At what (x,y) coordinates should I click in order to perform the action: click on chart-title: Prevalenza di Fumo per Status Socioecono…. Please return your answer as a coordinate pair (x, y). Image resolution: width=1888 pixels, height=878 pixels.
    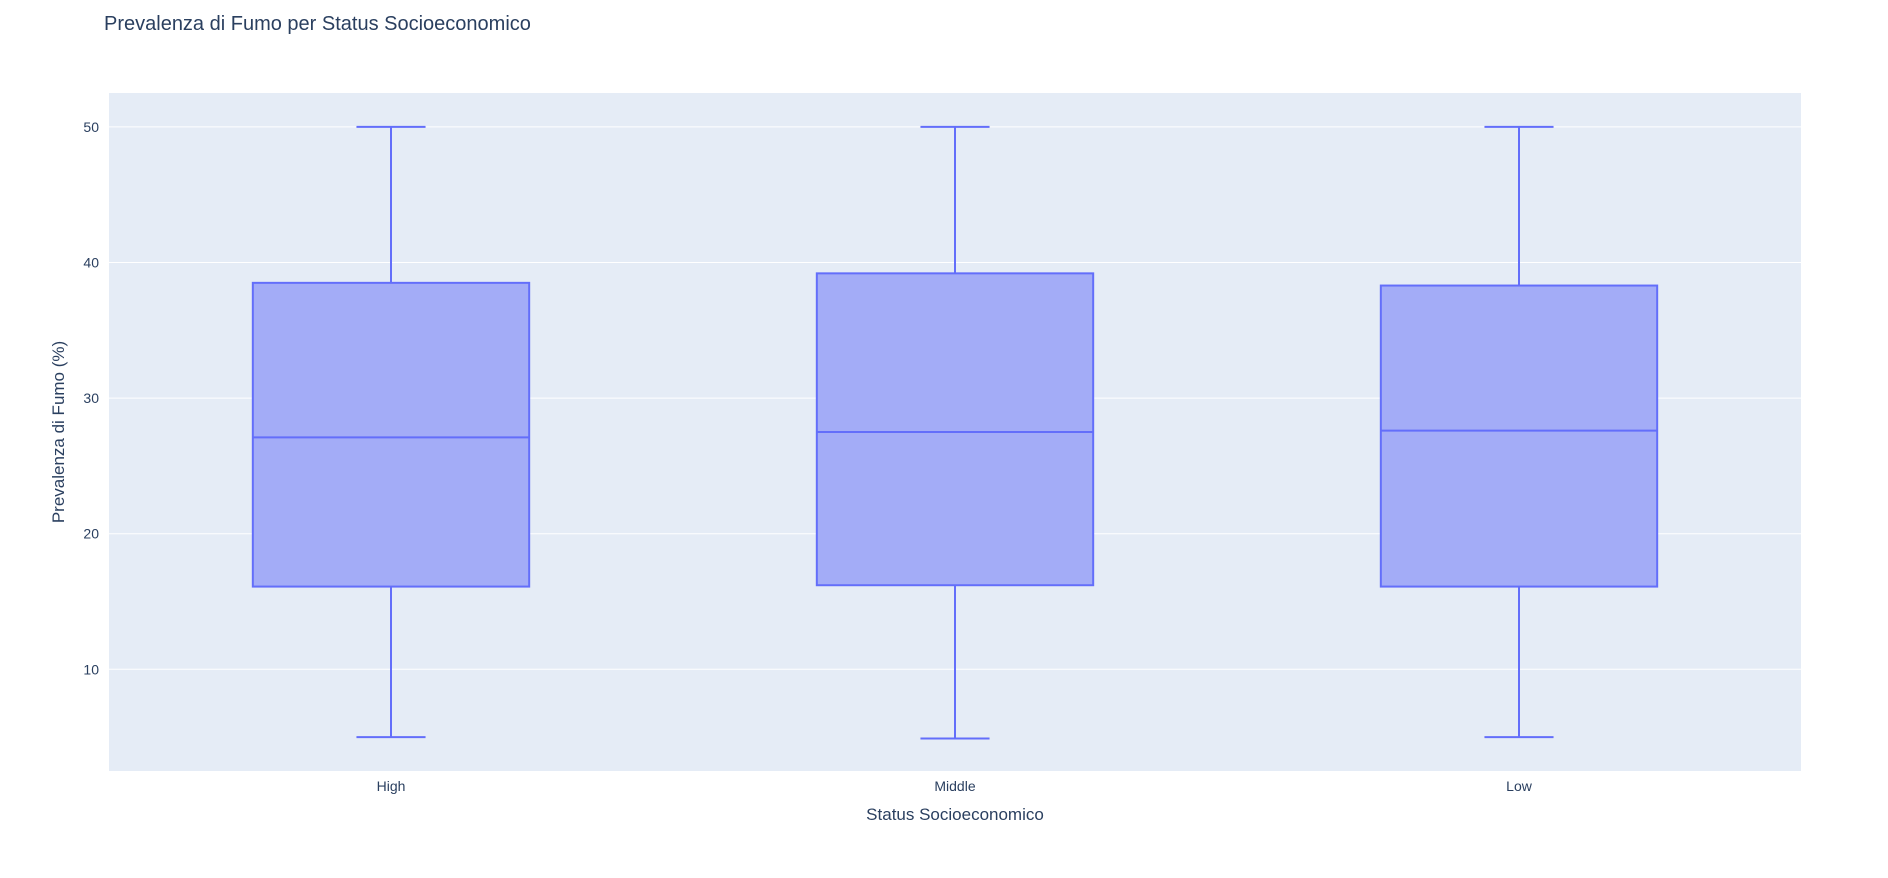
    Looking at the image, I should click on (317, 24).